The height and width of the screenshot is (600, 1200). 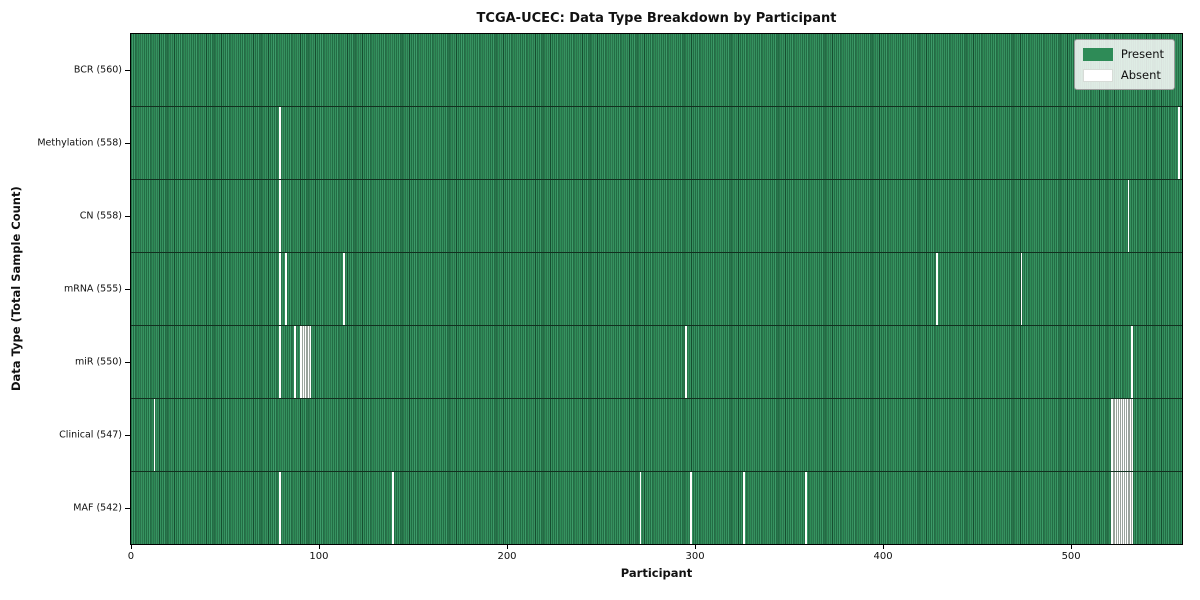 What do you see at coordinates (507, 556) in the screenshot?
I see `x-tick-label: 200` at bounding box center [507, 556].